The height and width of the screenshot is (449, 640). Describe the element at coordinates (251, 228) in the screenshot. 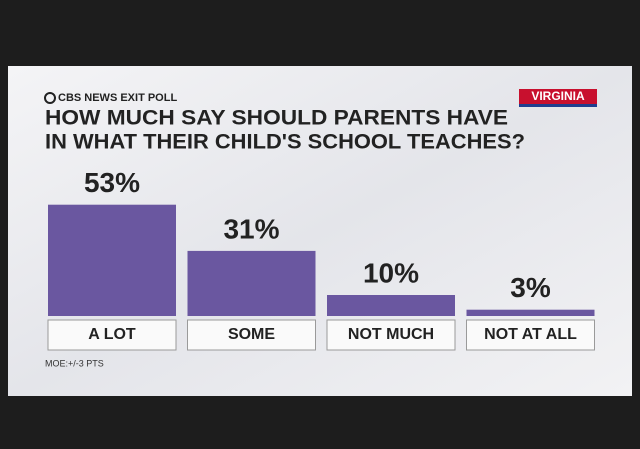

I see `value-label: 31%` at that location.